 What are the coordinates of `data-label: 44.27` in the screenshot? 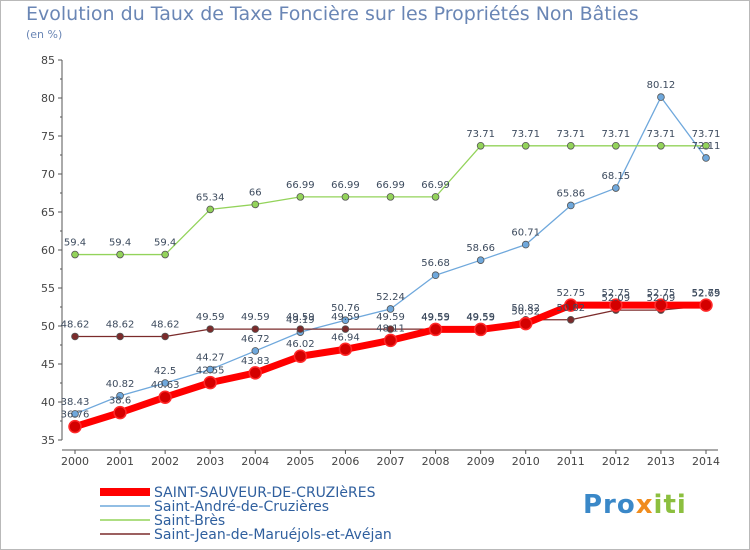 It's located at (210, 358).